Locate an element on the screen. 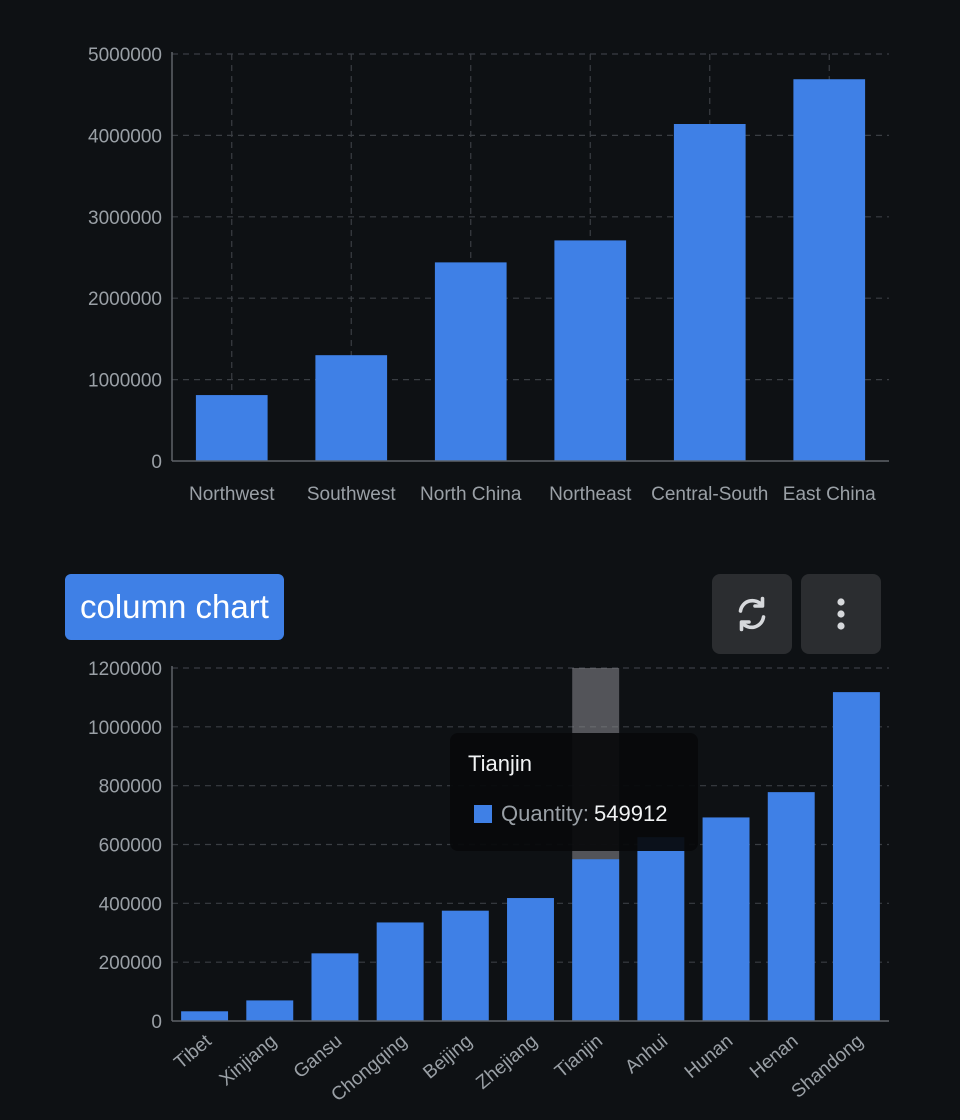 Image resolution: width=960 pixels, height=1120 pixels. bar-southwest is located at coordinates (351, 408).